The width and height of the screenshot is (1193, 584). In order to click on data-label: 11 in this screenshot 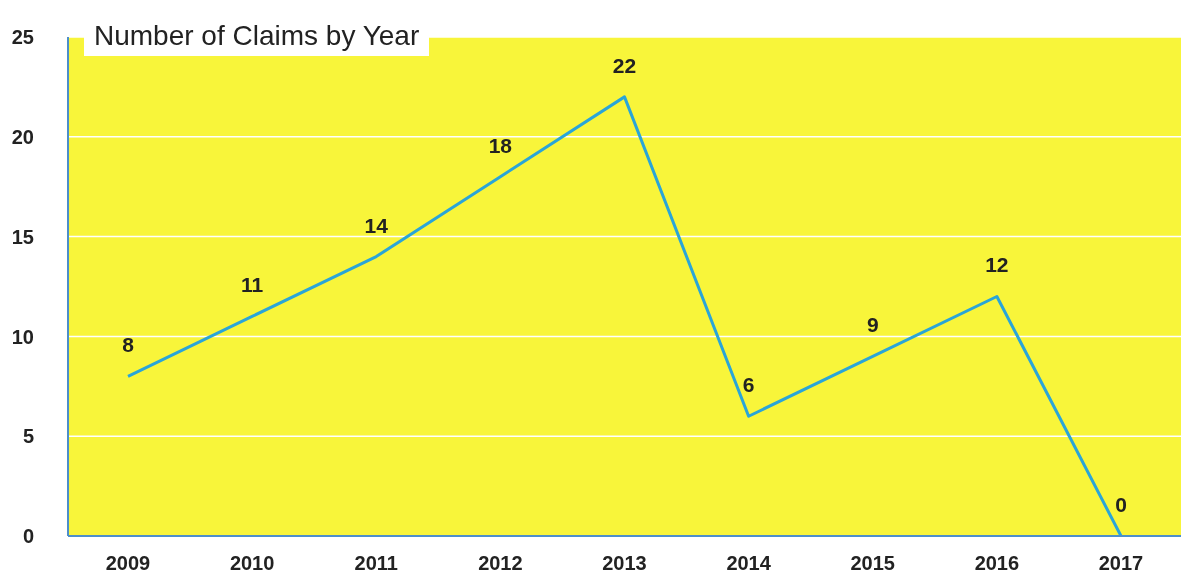, I will do `click(252, 285)`.